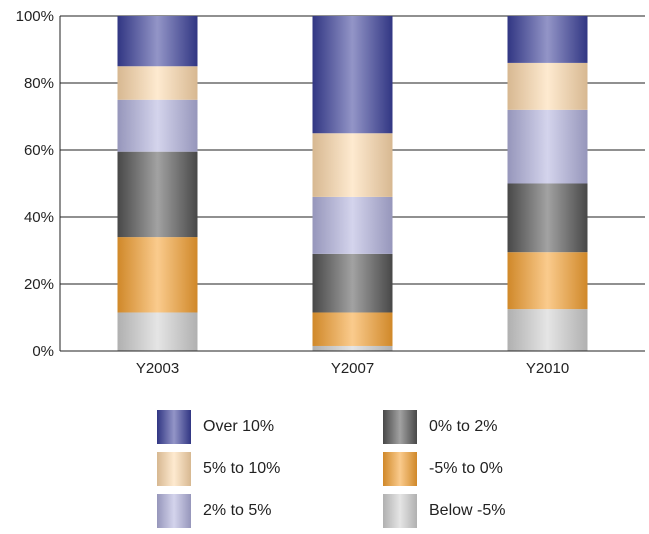 The image size is (649, 534). Describe the element at coordinates (157, 125) in the screenshot. I see `bar-y2003-2pct-to-5pct` at that location.